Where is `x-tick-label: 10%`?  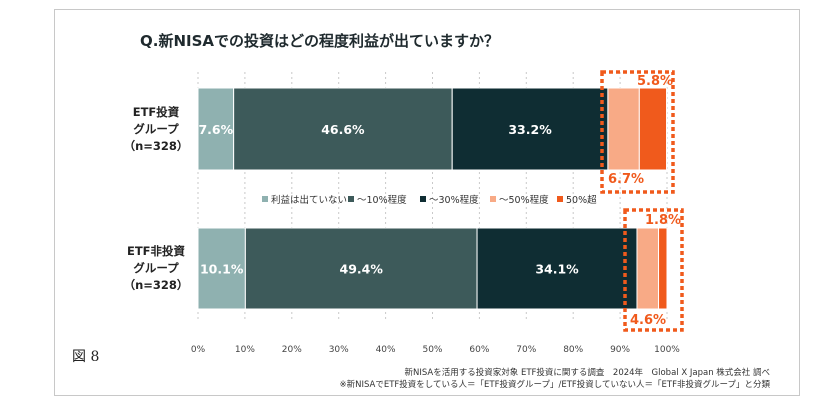
x-tick-label: 10% is located at coordinates (245, 350).